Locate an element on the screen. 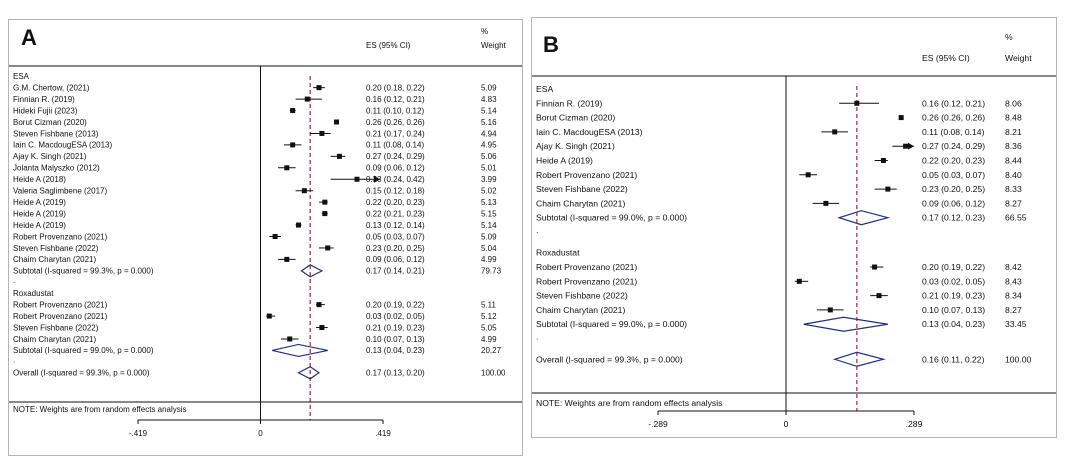 This screenshot has width=1065, height=459. study-effect-size-ci: 0.09 (0.06, 0.12) is located at coordinates (395, 259).